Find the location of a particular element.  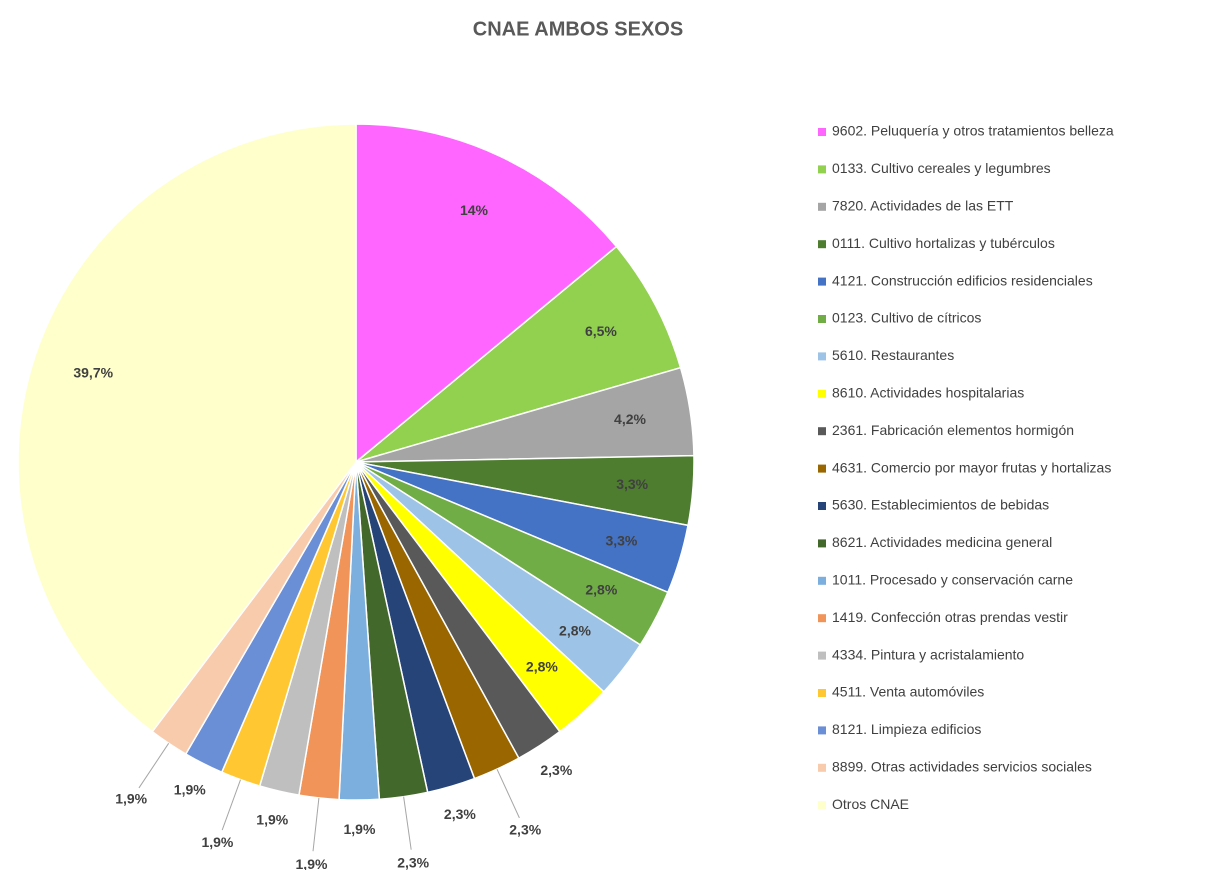

legend-label: 4334. Pintura y acristalamiento is located at coordinates (928, 654).